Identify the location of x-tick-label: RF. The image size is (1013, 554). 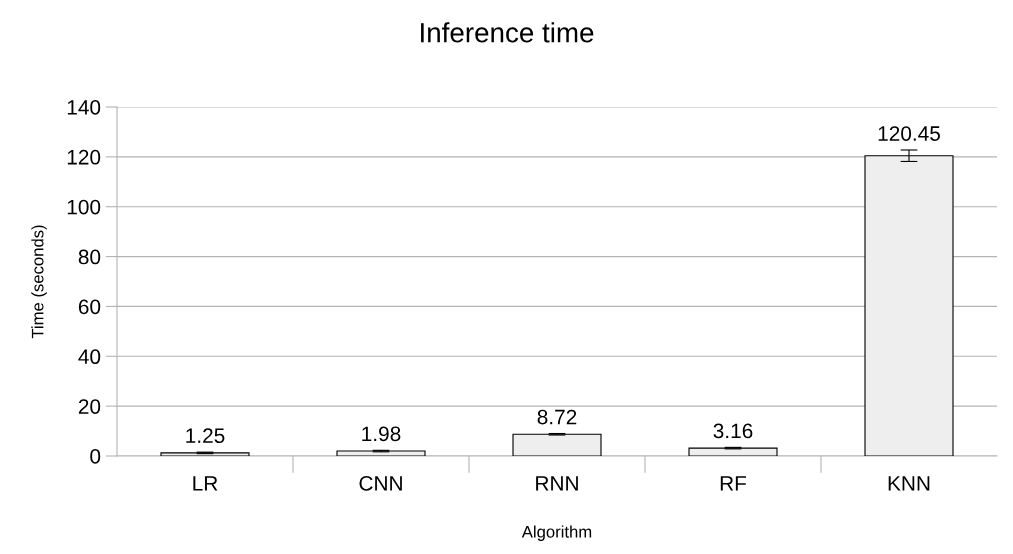
(733, 483).